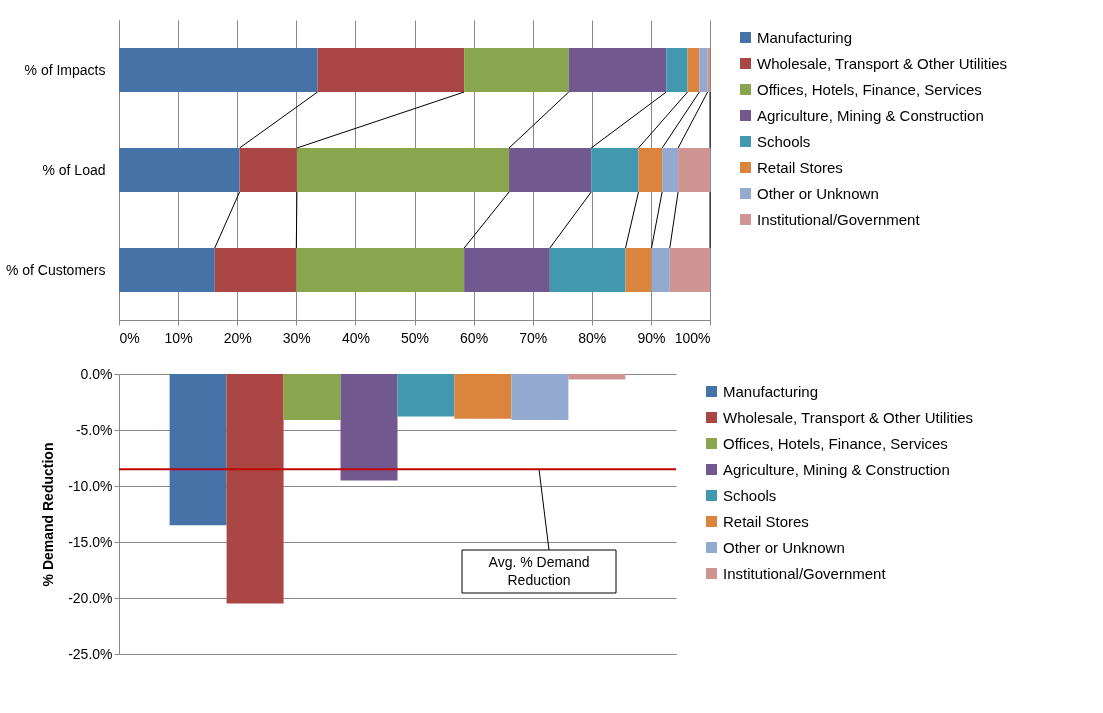 Image resolution: width=1103 pixels, height=713 pixels. Describe the element at coordinates (96, 373) in the screenshot. I see `y-tick-label: 0.0%` at that location.